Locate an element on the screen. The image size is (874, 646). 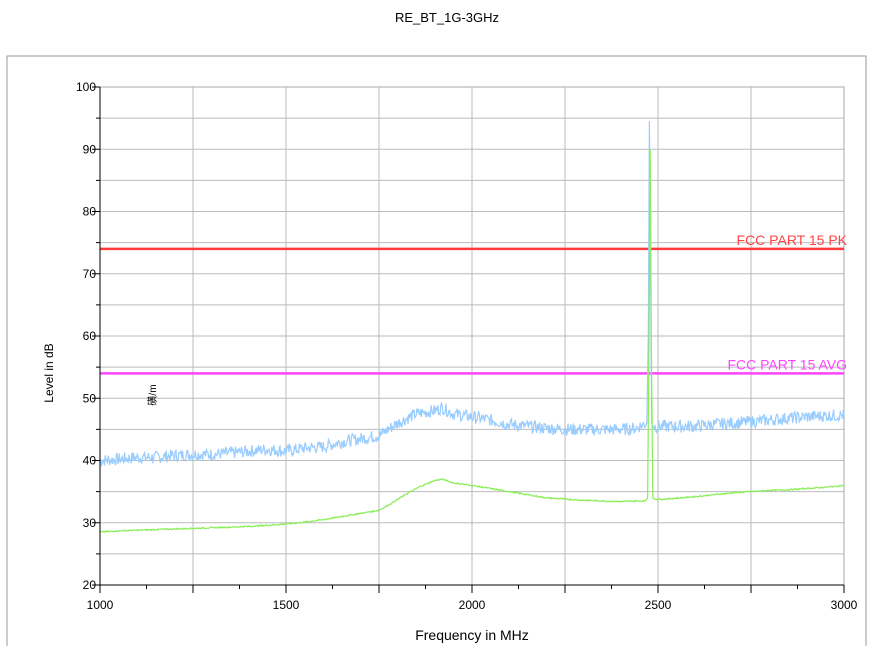
y-tick-label: 20 is located at coordinates (90, 585).